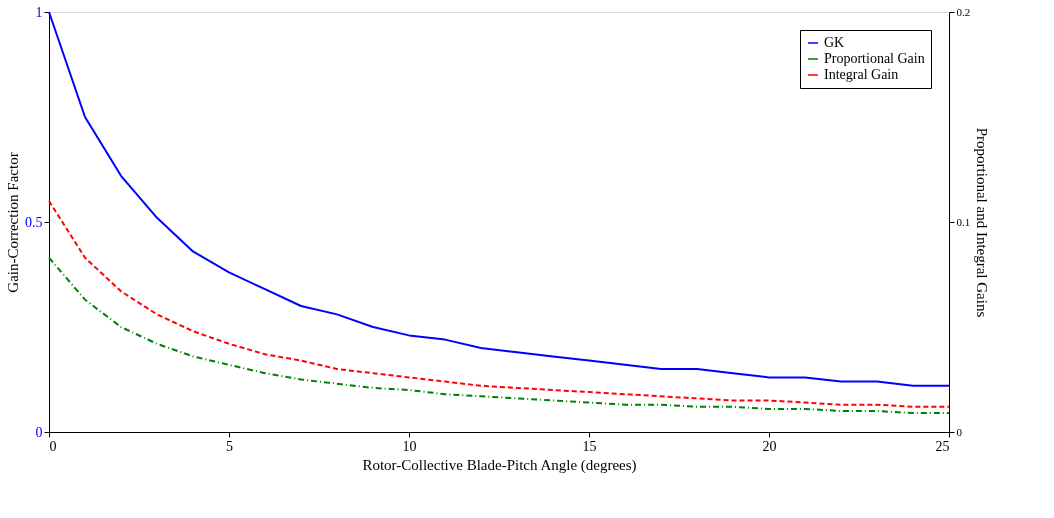  What do you see at coordinates (959, 431) in the screenshot?
I see `y2-tick-label: 0` at bounding box center [959, 431].